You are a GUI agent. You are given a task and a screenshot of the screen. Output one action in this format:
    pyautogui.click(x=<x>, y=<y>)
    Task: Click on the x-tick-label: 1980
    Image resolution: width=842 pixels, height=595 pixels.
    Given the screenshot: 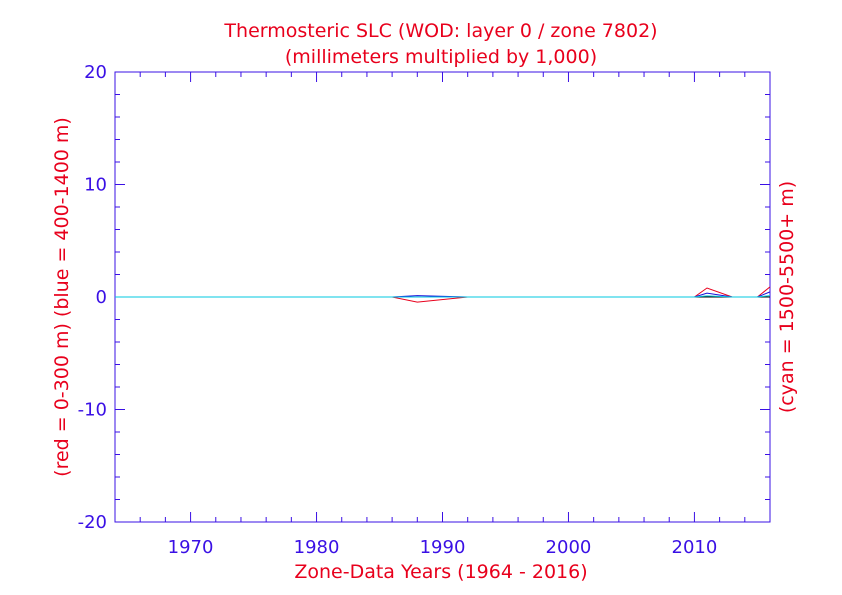 What is the action you would take?
    pyautogui.click(x=317, y=547)
    